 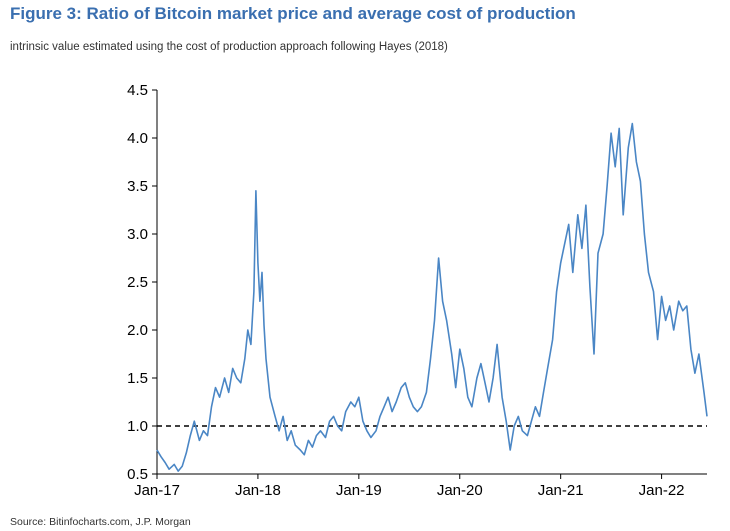 What do you see at coordinates (100, 522) in the screenshot?
I see `chart-source: Source: Bitinfocharts.com, J.P. Morgan` at bounding box center [100, 522].